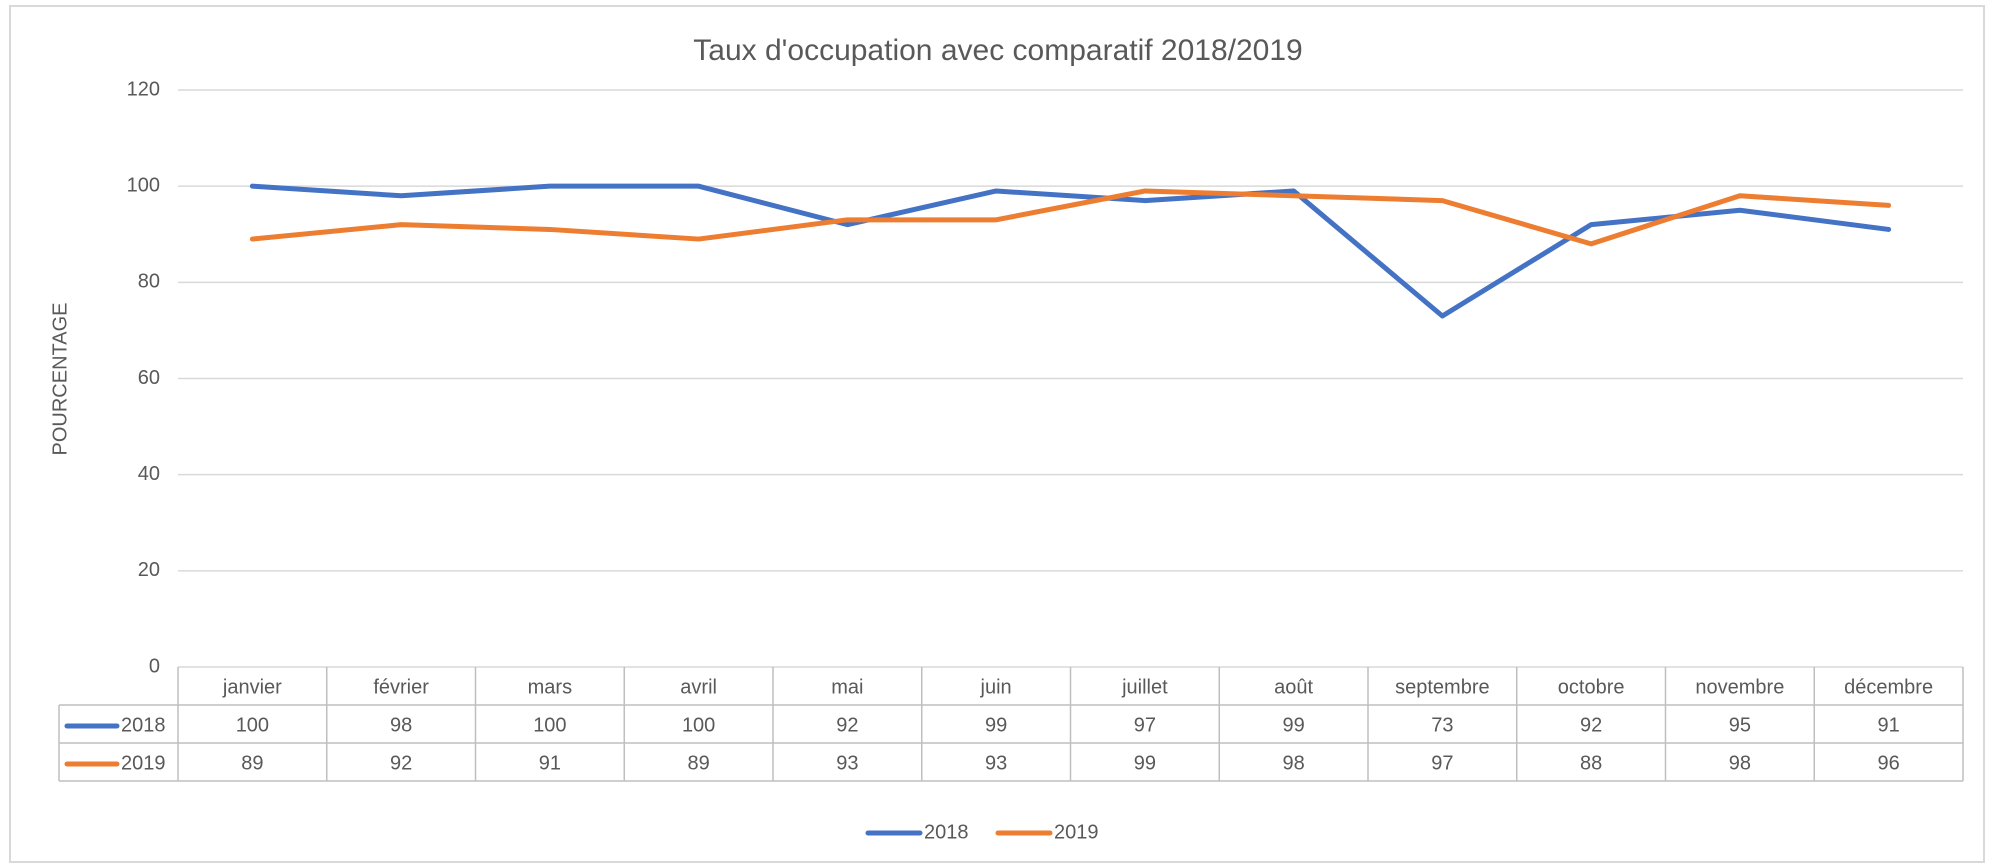 The height and width of the screenshot is (865, 1995). What do you see at coordinates (550, 687) in the screenshot?
I see `x-tick-label: mars` at bounding box center [550, 687].